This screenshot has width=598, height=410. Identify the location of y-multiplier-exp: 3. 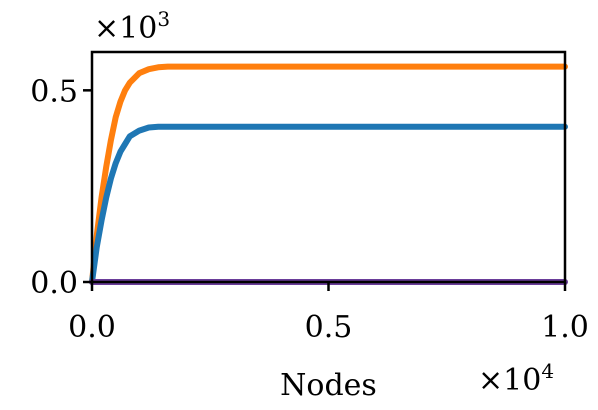
(163, 19).